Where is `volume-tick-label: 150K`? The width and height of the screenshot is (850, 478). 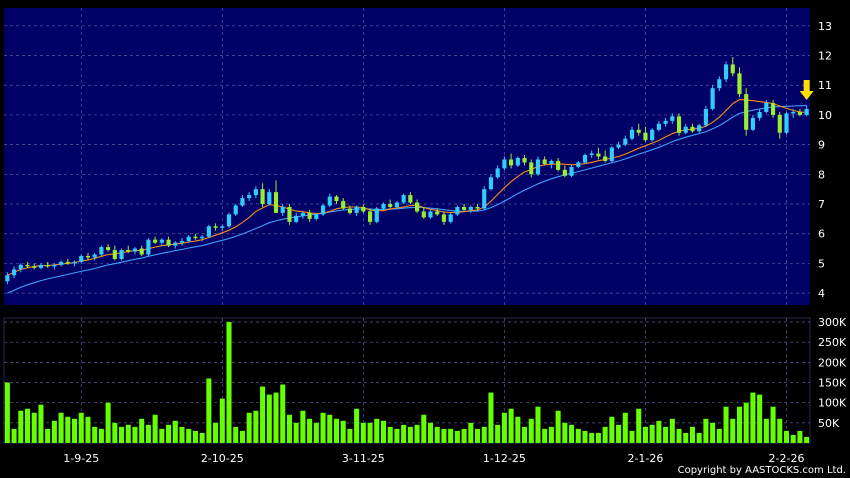 volume-tick-label: 150K is located at coordinates (832, 383).